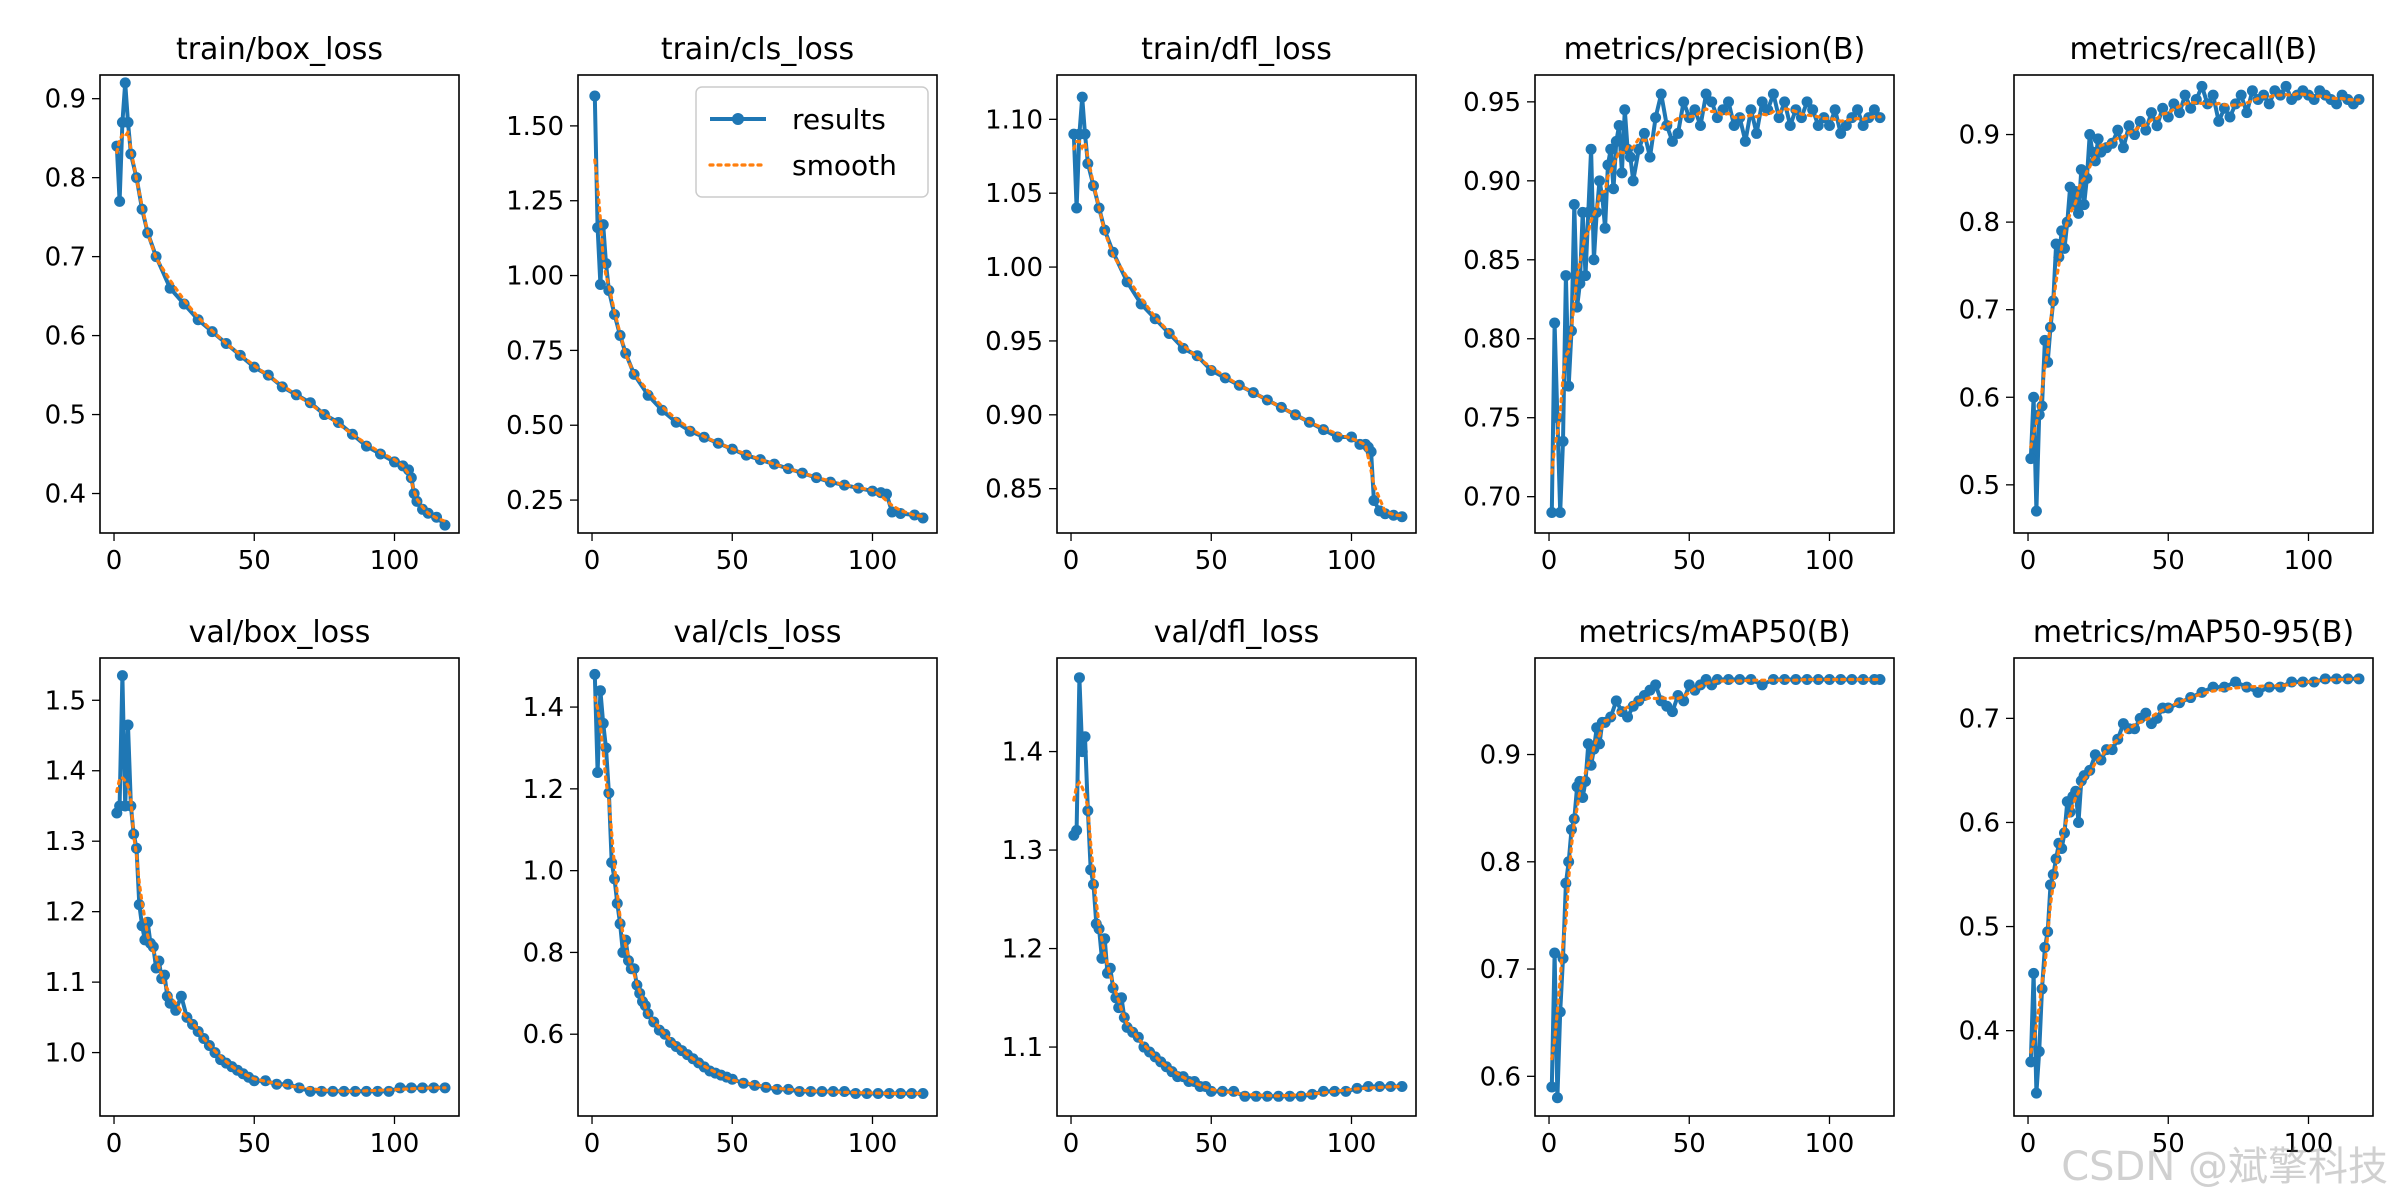 This screenshot has width=2400, height=1200. I want to click on y-tick-label: 1.00, so click(1014, 268).